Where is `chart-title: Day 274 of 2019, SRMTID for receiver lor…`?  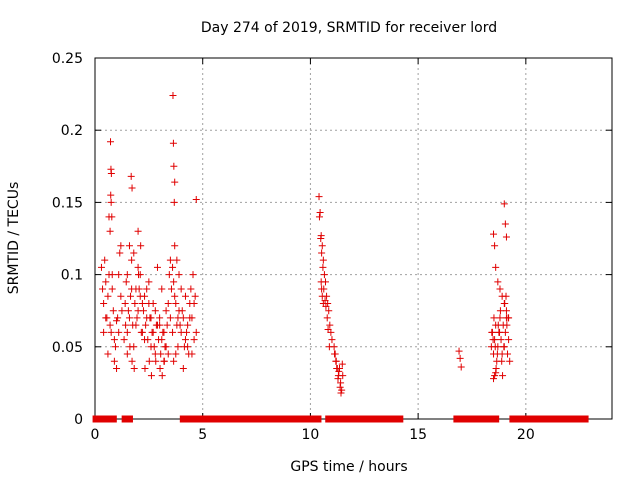
chart-title: Day 274 of 2019, SRMTID for receiver lor… is located at coordinates (349, 28).